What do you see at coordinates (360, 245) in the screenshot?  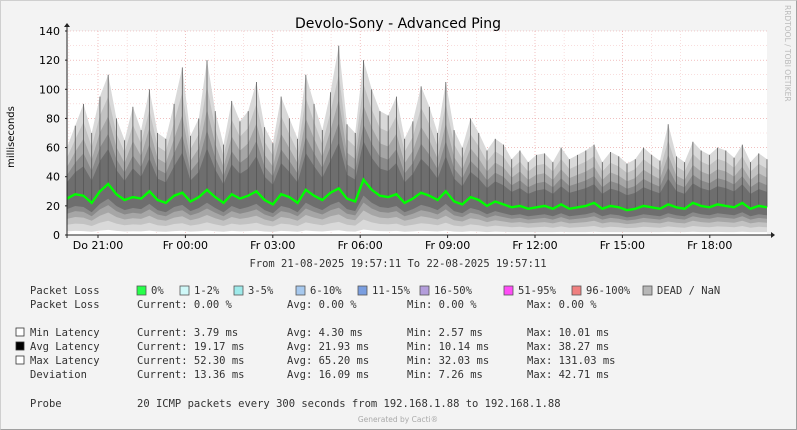 I see `x-tick-label: Fr 06:00` at bounding box center [360, 245].